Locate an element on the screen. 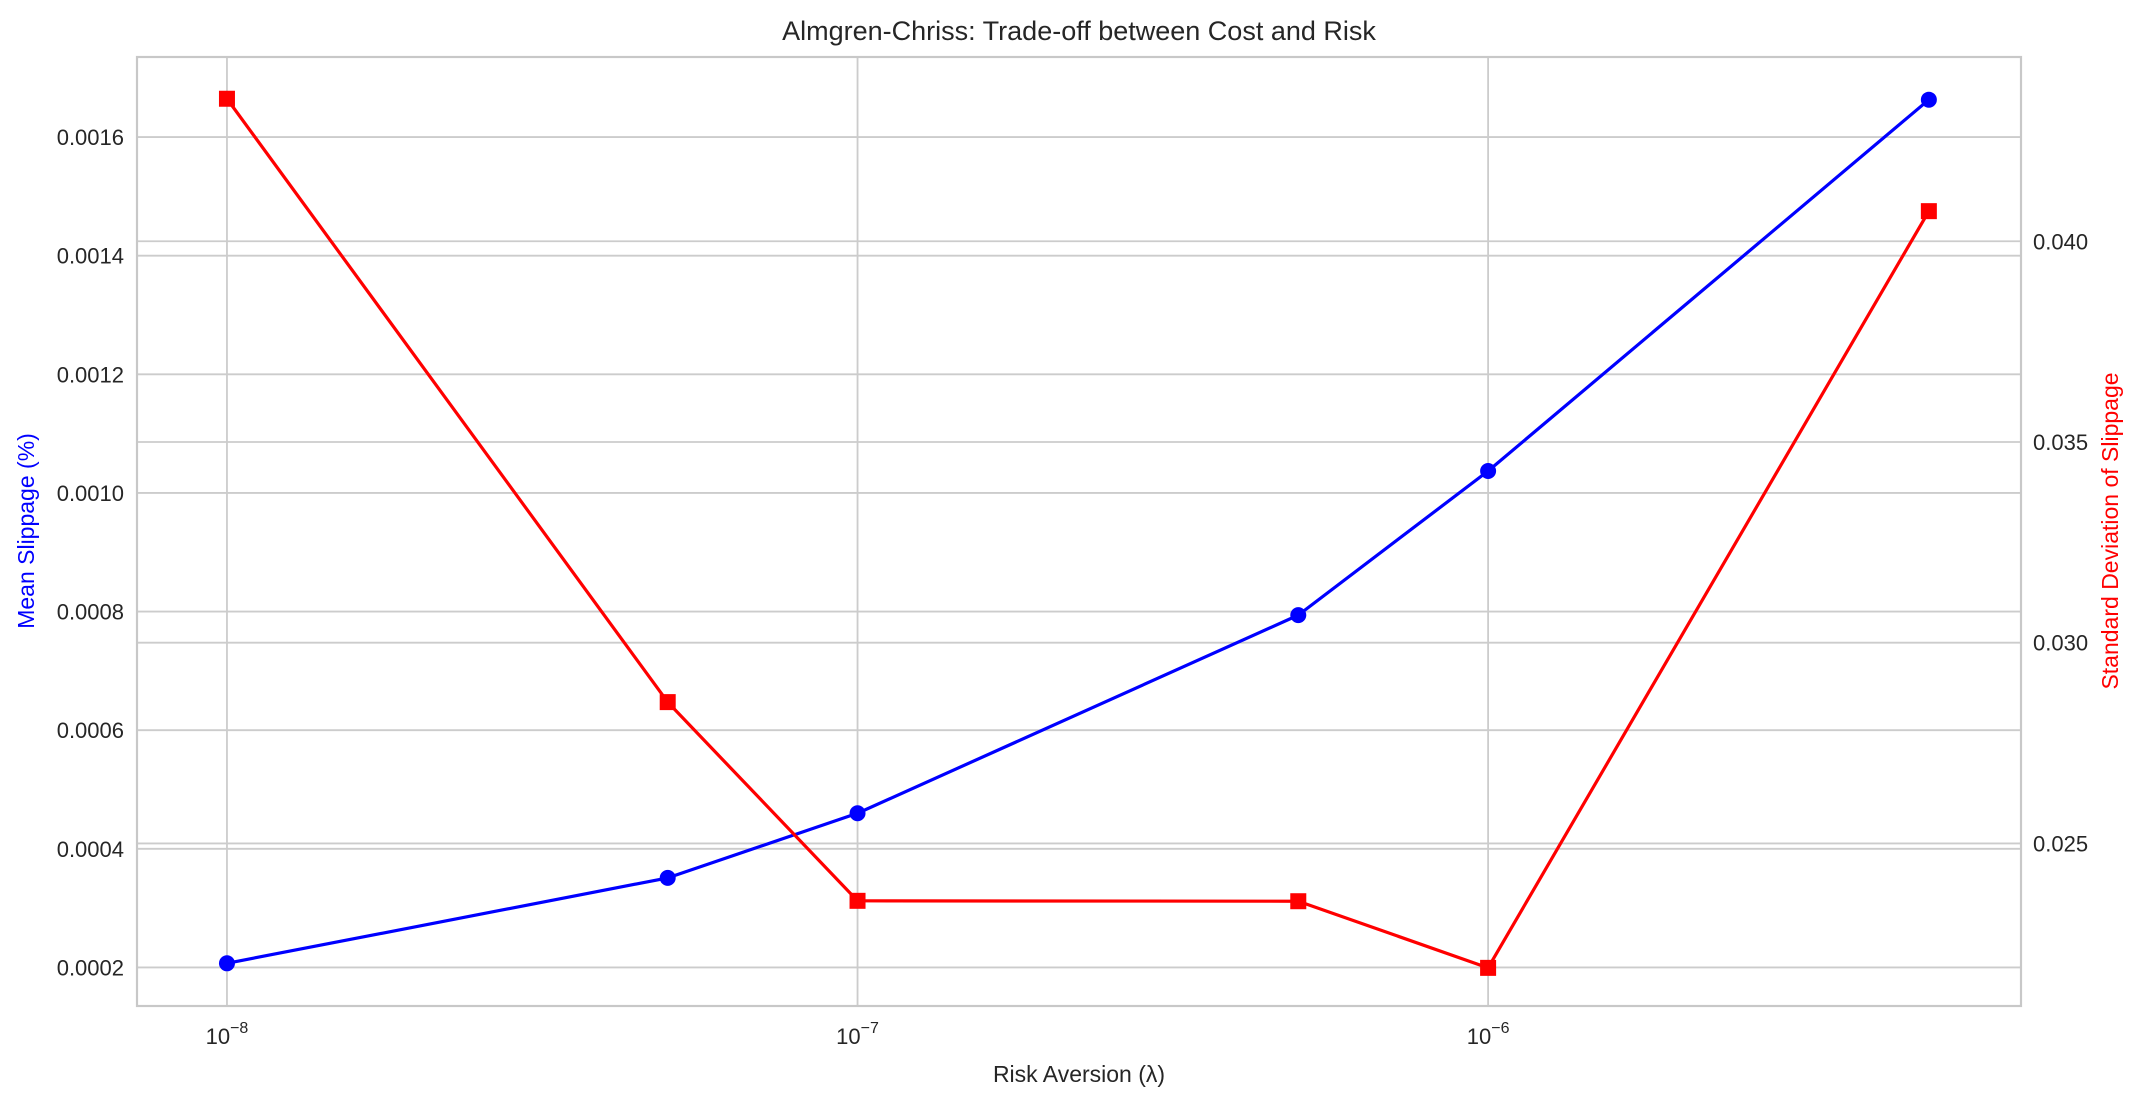  y-left-tick-label: 0.0004 is located at coordinates (90, 849).